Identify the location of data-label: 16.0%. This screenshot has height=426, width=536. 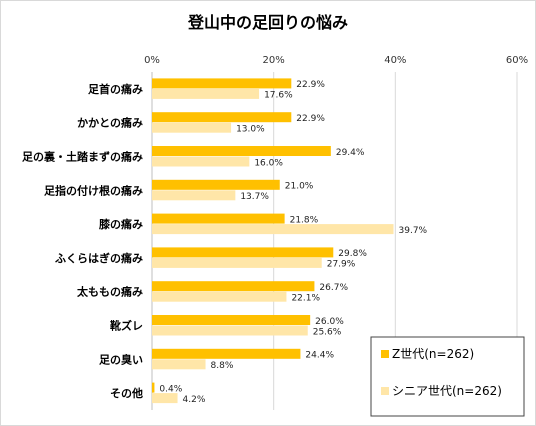
(268, 163).